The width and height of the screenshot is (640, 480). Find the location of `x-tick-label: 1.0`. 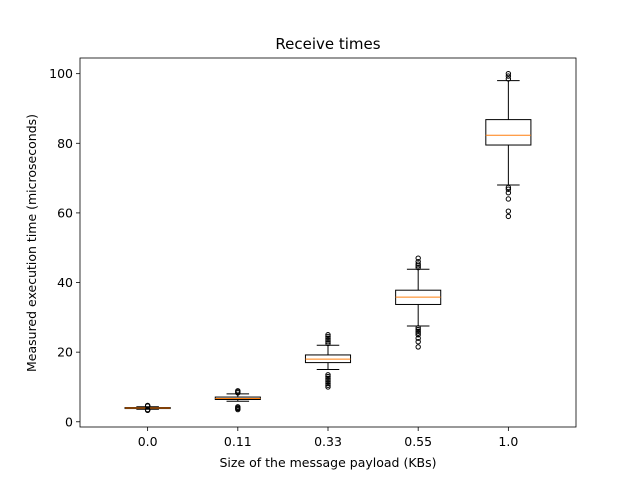

x-tick-label: 1.0 is located at coordinates (508, 441).